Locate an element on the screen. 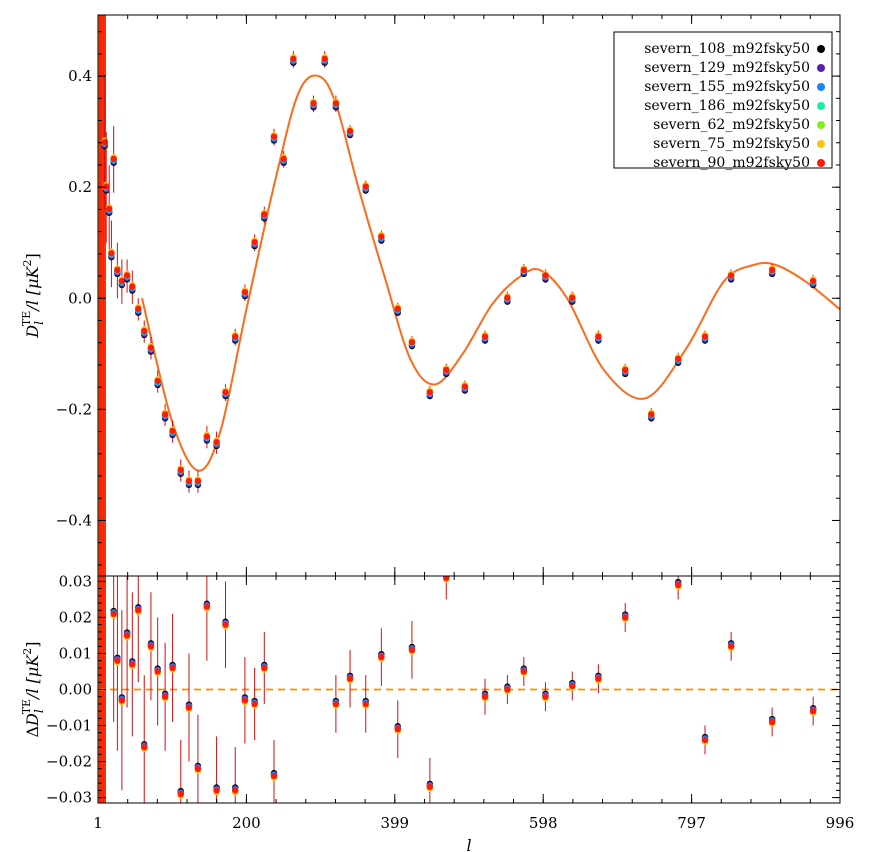  x-tick-label: 797 is located at coordinates (691, 823).